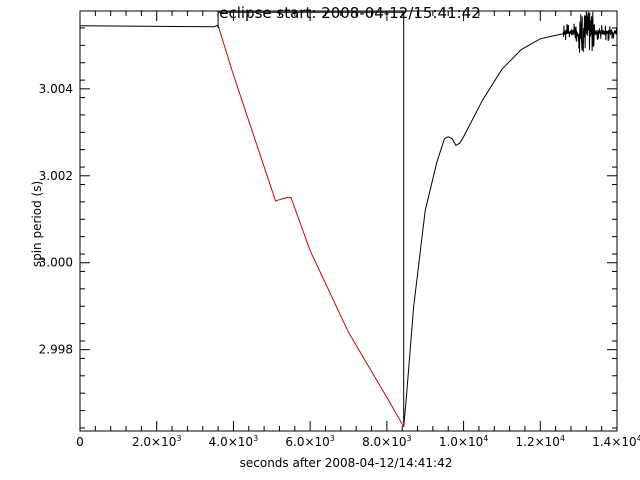  Describe the element at coordinates (464, 441) in the screenshot. I see `x-tick-label: 1.0×104` at that location.